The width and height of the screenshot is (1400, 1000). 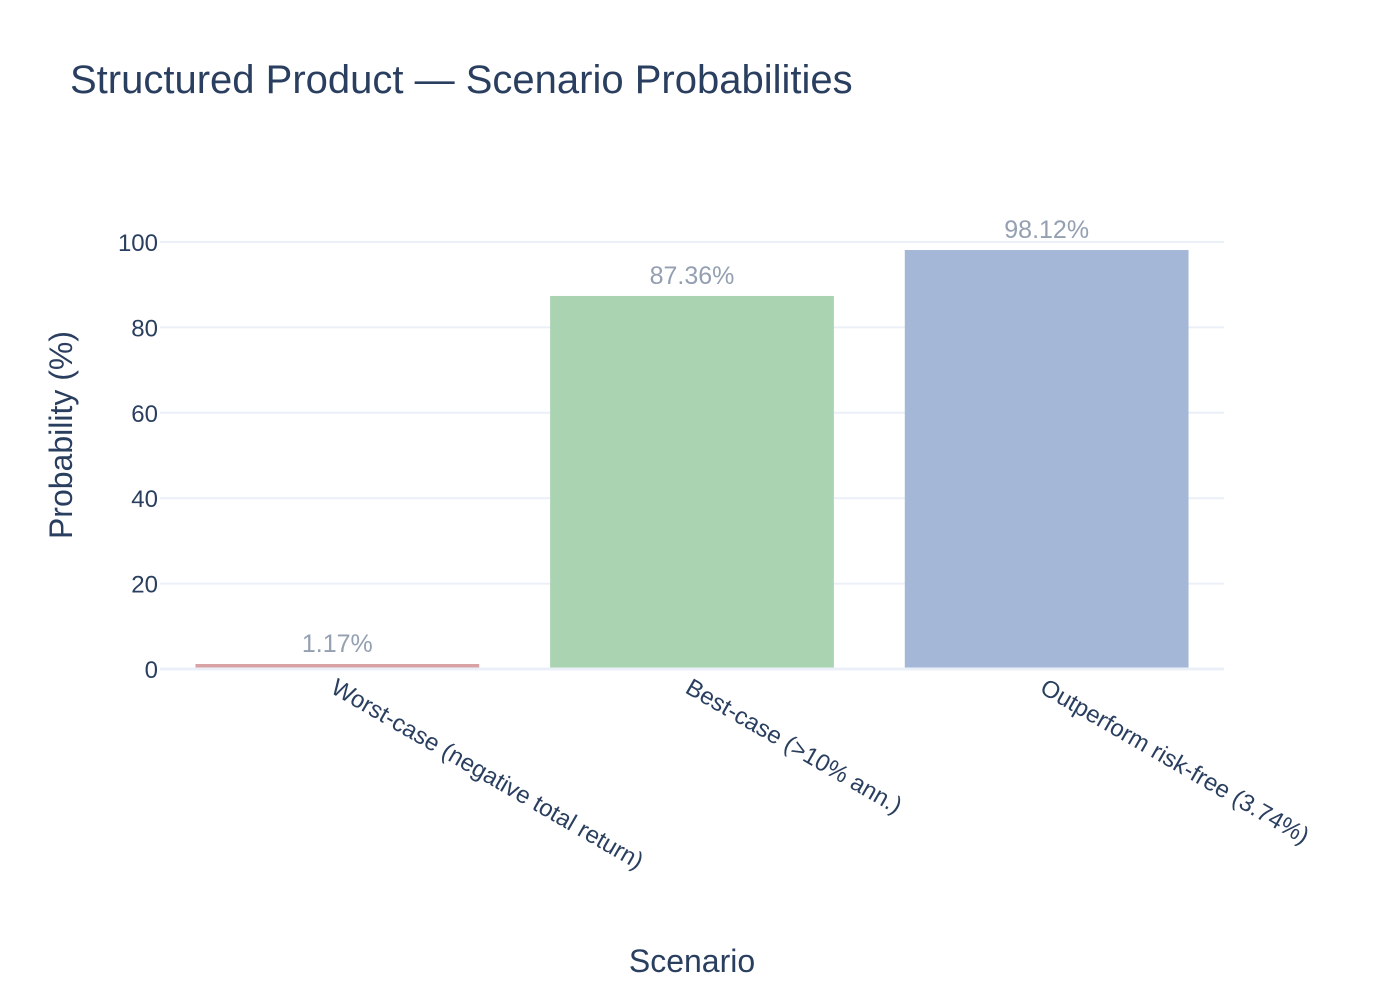 What do you see at coordinates (1046, 230) in the screenshot?
I see `bar-data-label: 98.12%` at bounding box center [1046, 230].